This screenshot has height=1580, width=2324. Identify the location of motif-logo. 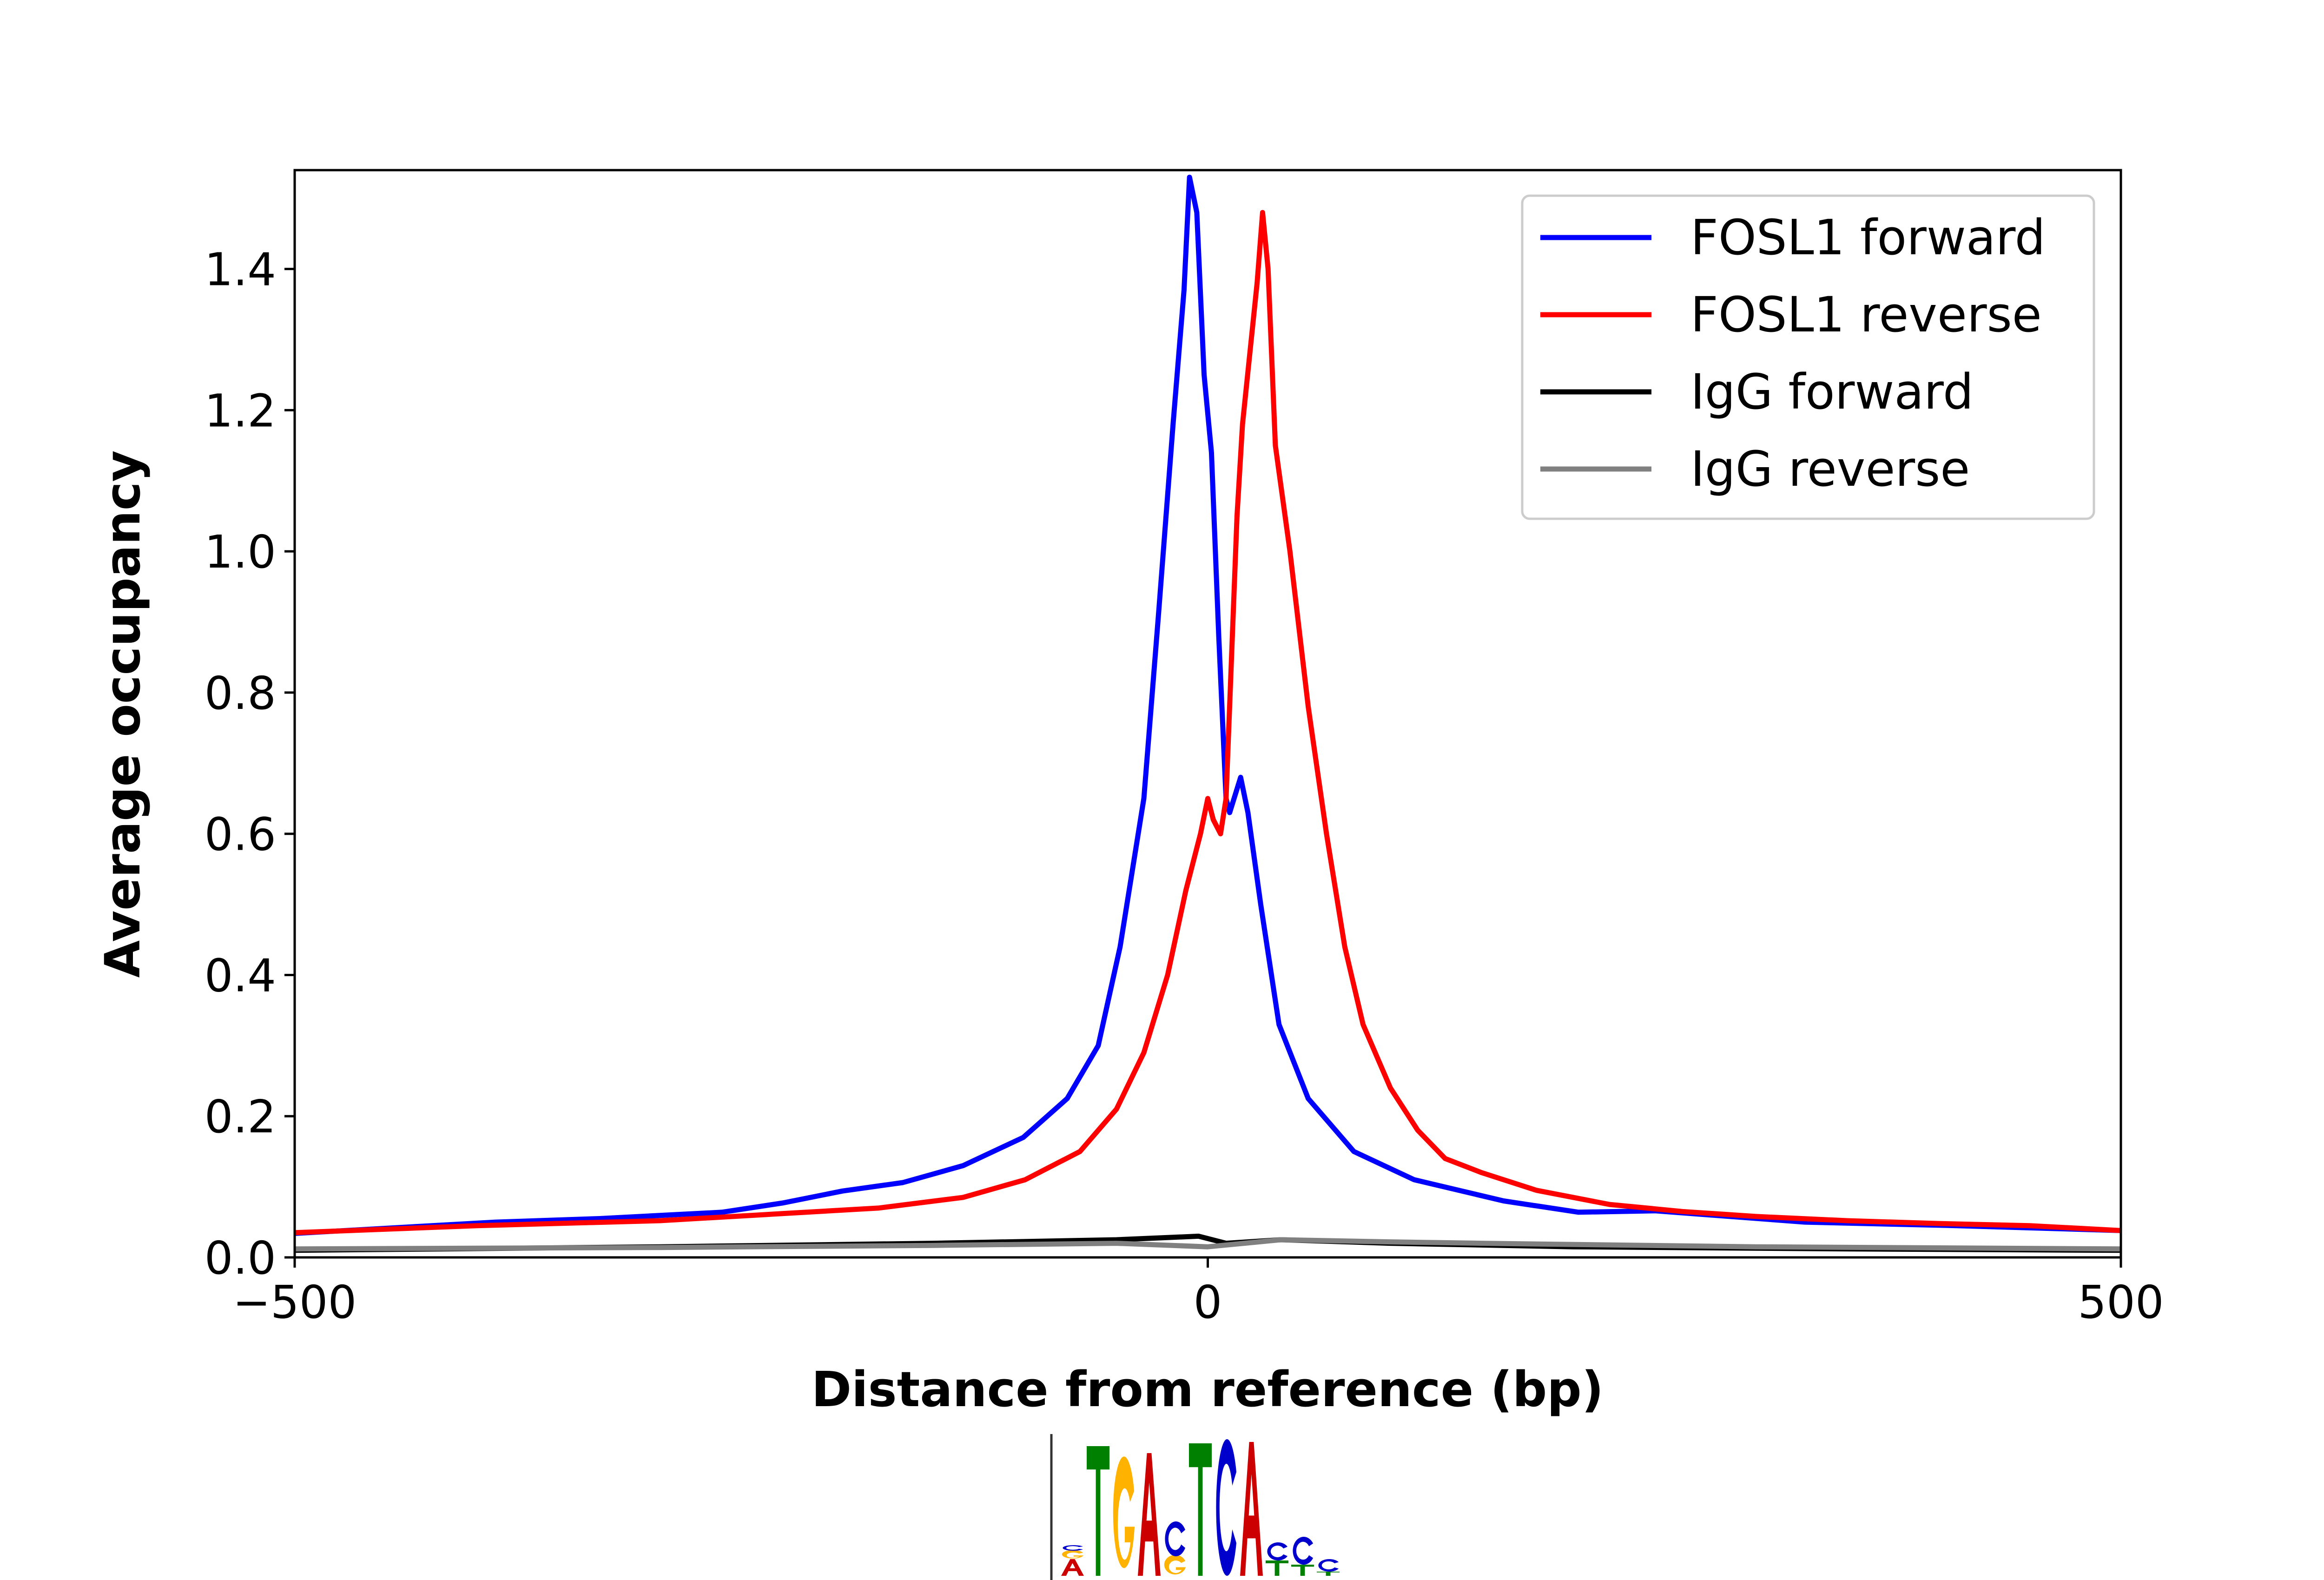
(1195, 1507).